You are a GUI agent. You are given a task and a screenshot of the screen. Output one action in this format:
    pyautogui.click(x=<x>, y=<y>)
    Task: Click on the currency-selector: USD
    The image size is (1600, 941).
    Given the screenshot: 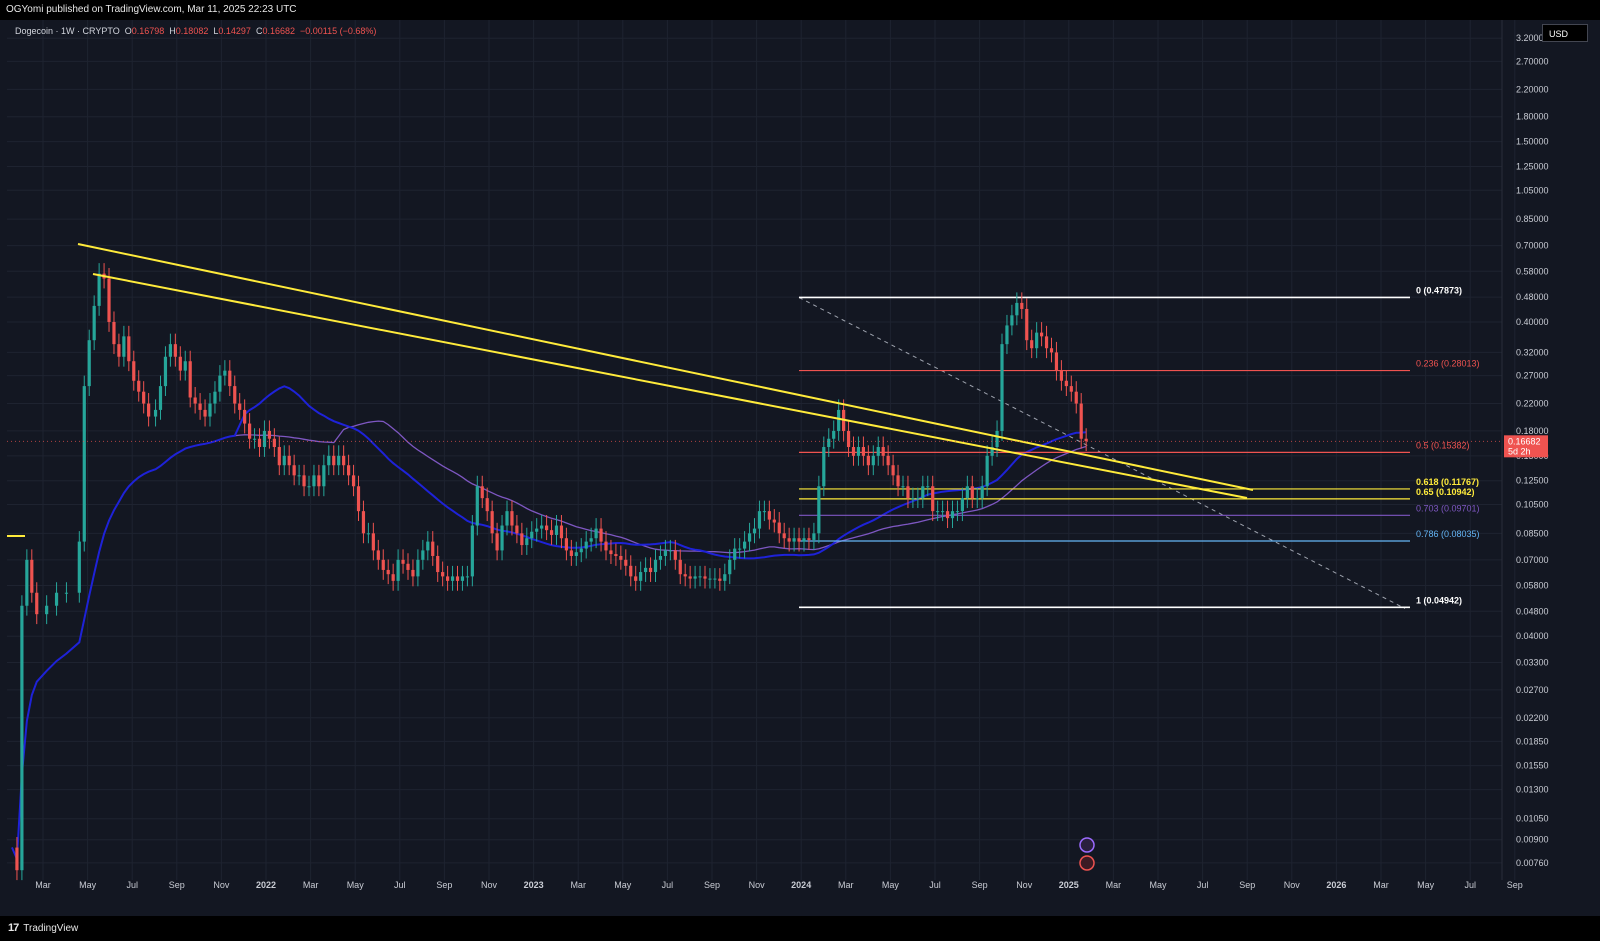 What is the action you would take?
    pyautogui.click(x=1565, y=33)
    